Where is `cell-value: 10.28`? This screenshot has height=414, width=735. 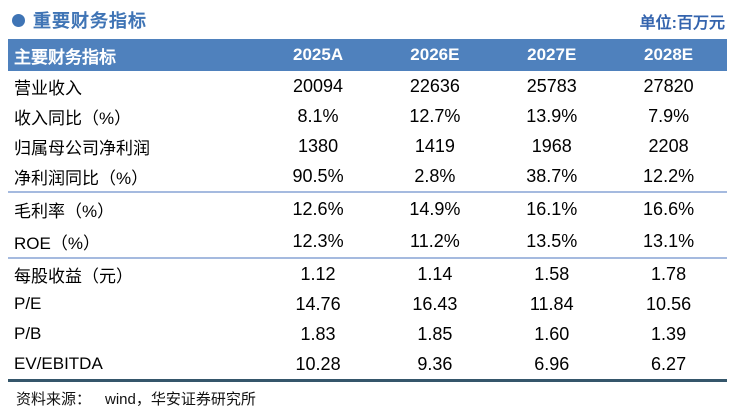 cell-value: 10.28 is located at coordinates (318, 363).